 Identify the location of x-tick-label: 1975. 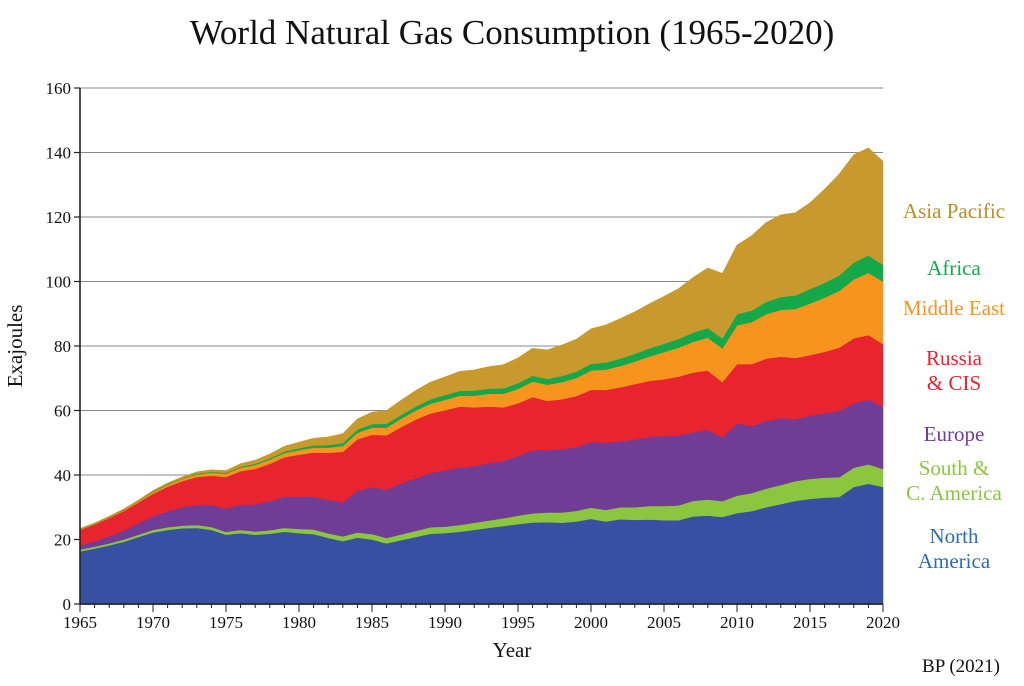
(226, 622).